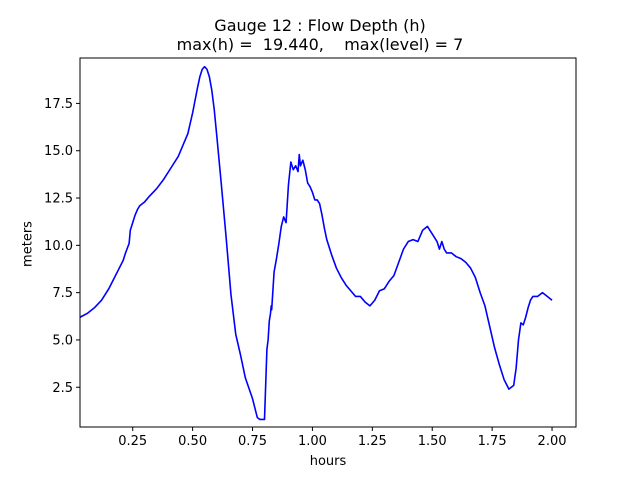  What do you see at coordinates (252, 441) in the screenshot?
I see `x-tick-label: 0.75` at bounding box center [252, 441].